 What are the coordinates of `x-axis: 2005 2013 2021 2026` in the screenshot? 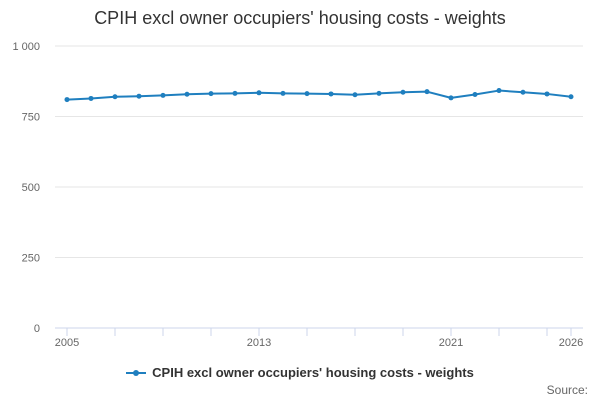 It's located at (319, 338).